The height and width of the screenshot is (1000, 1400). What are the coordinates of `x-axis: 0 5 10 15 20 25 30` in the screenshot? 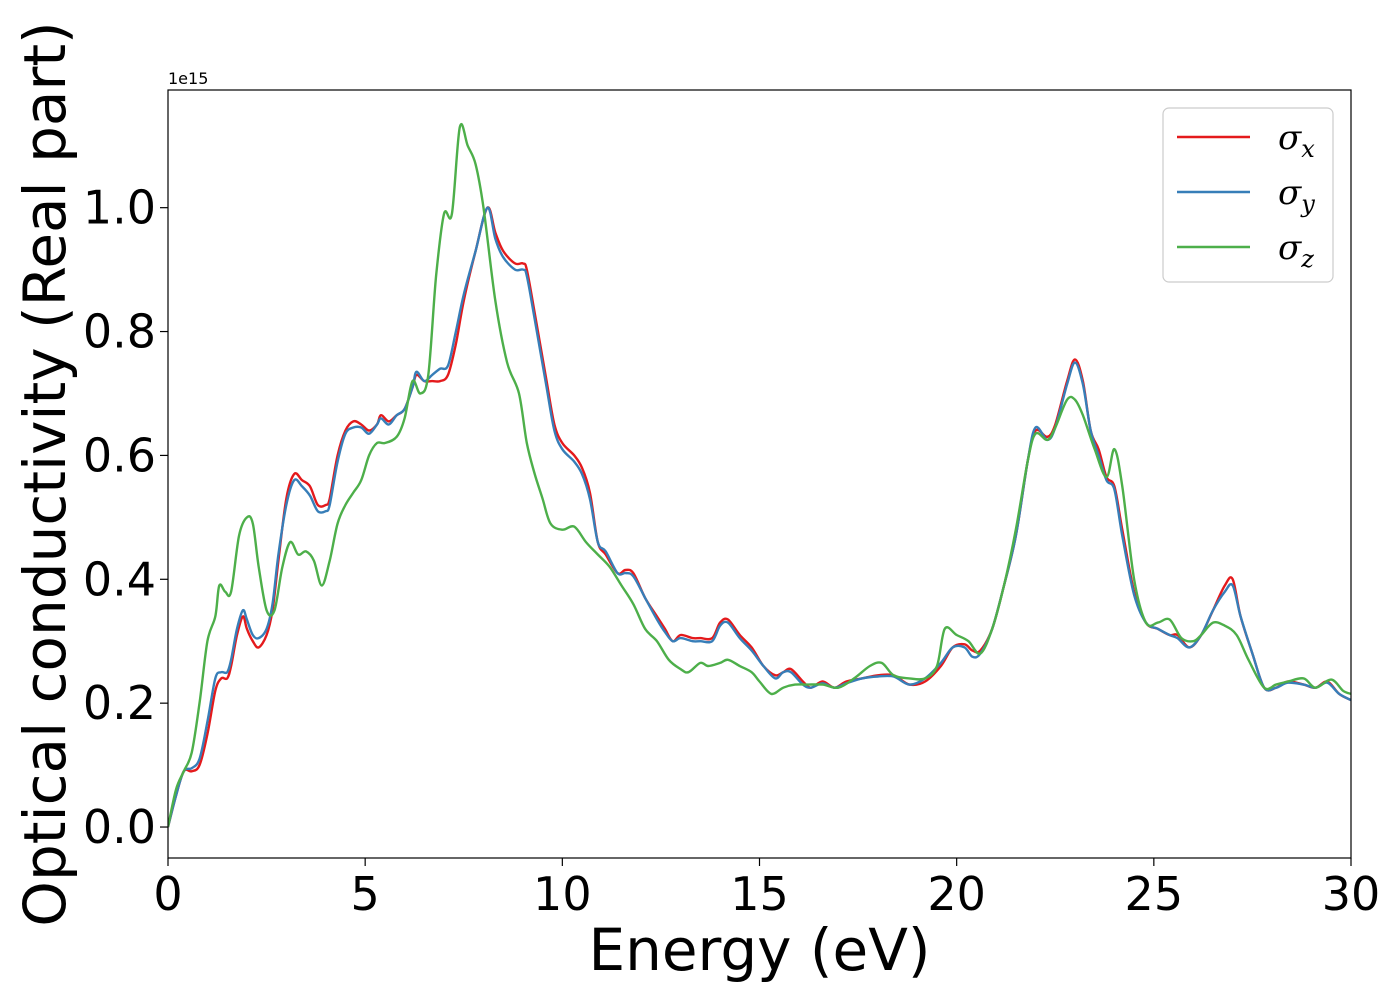 It's located at (766, 889).